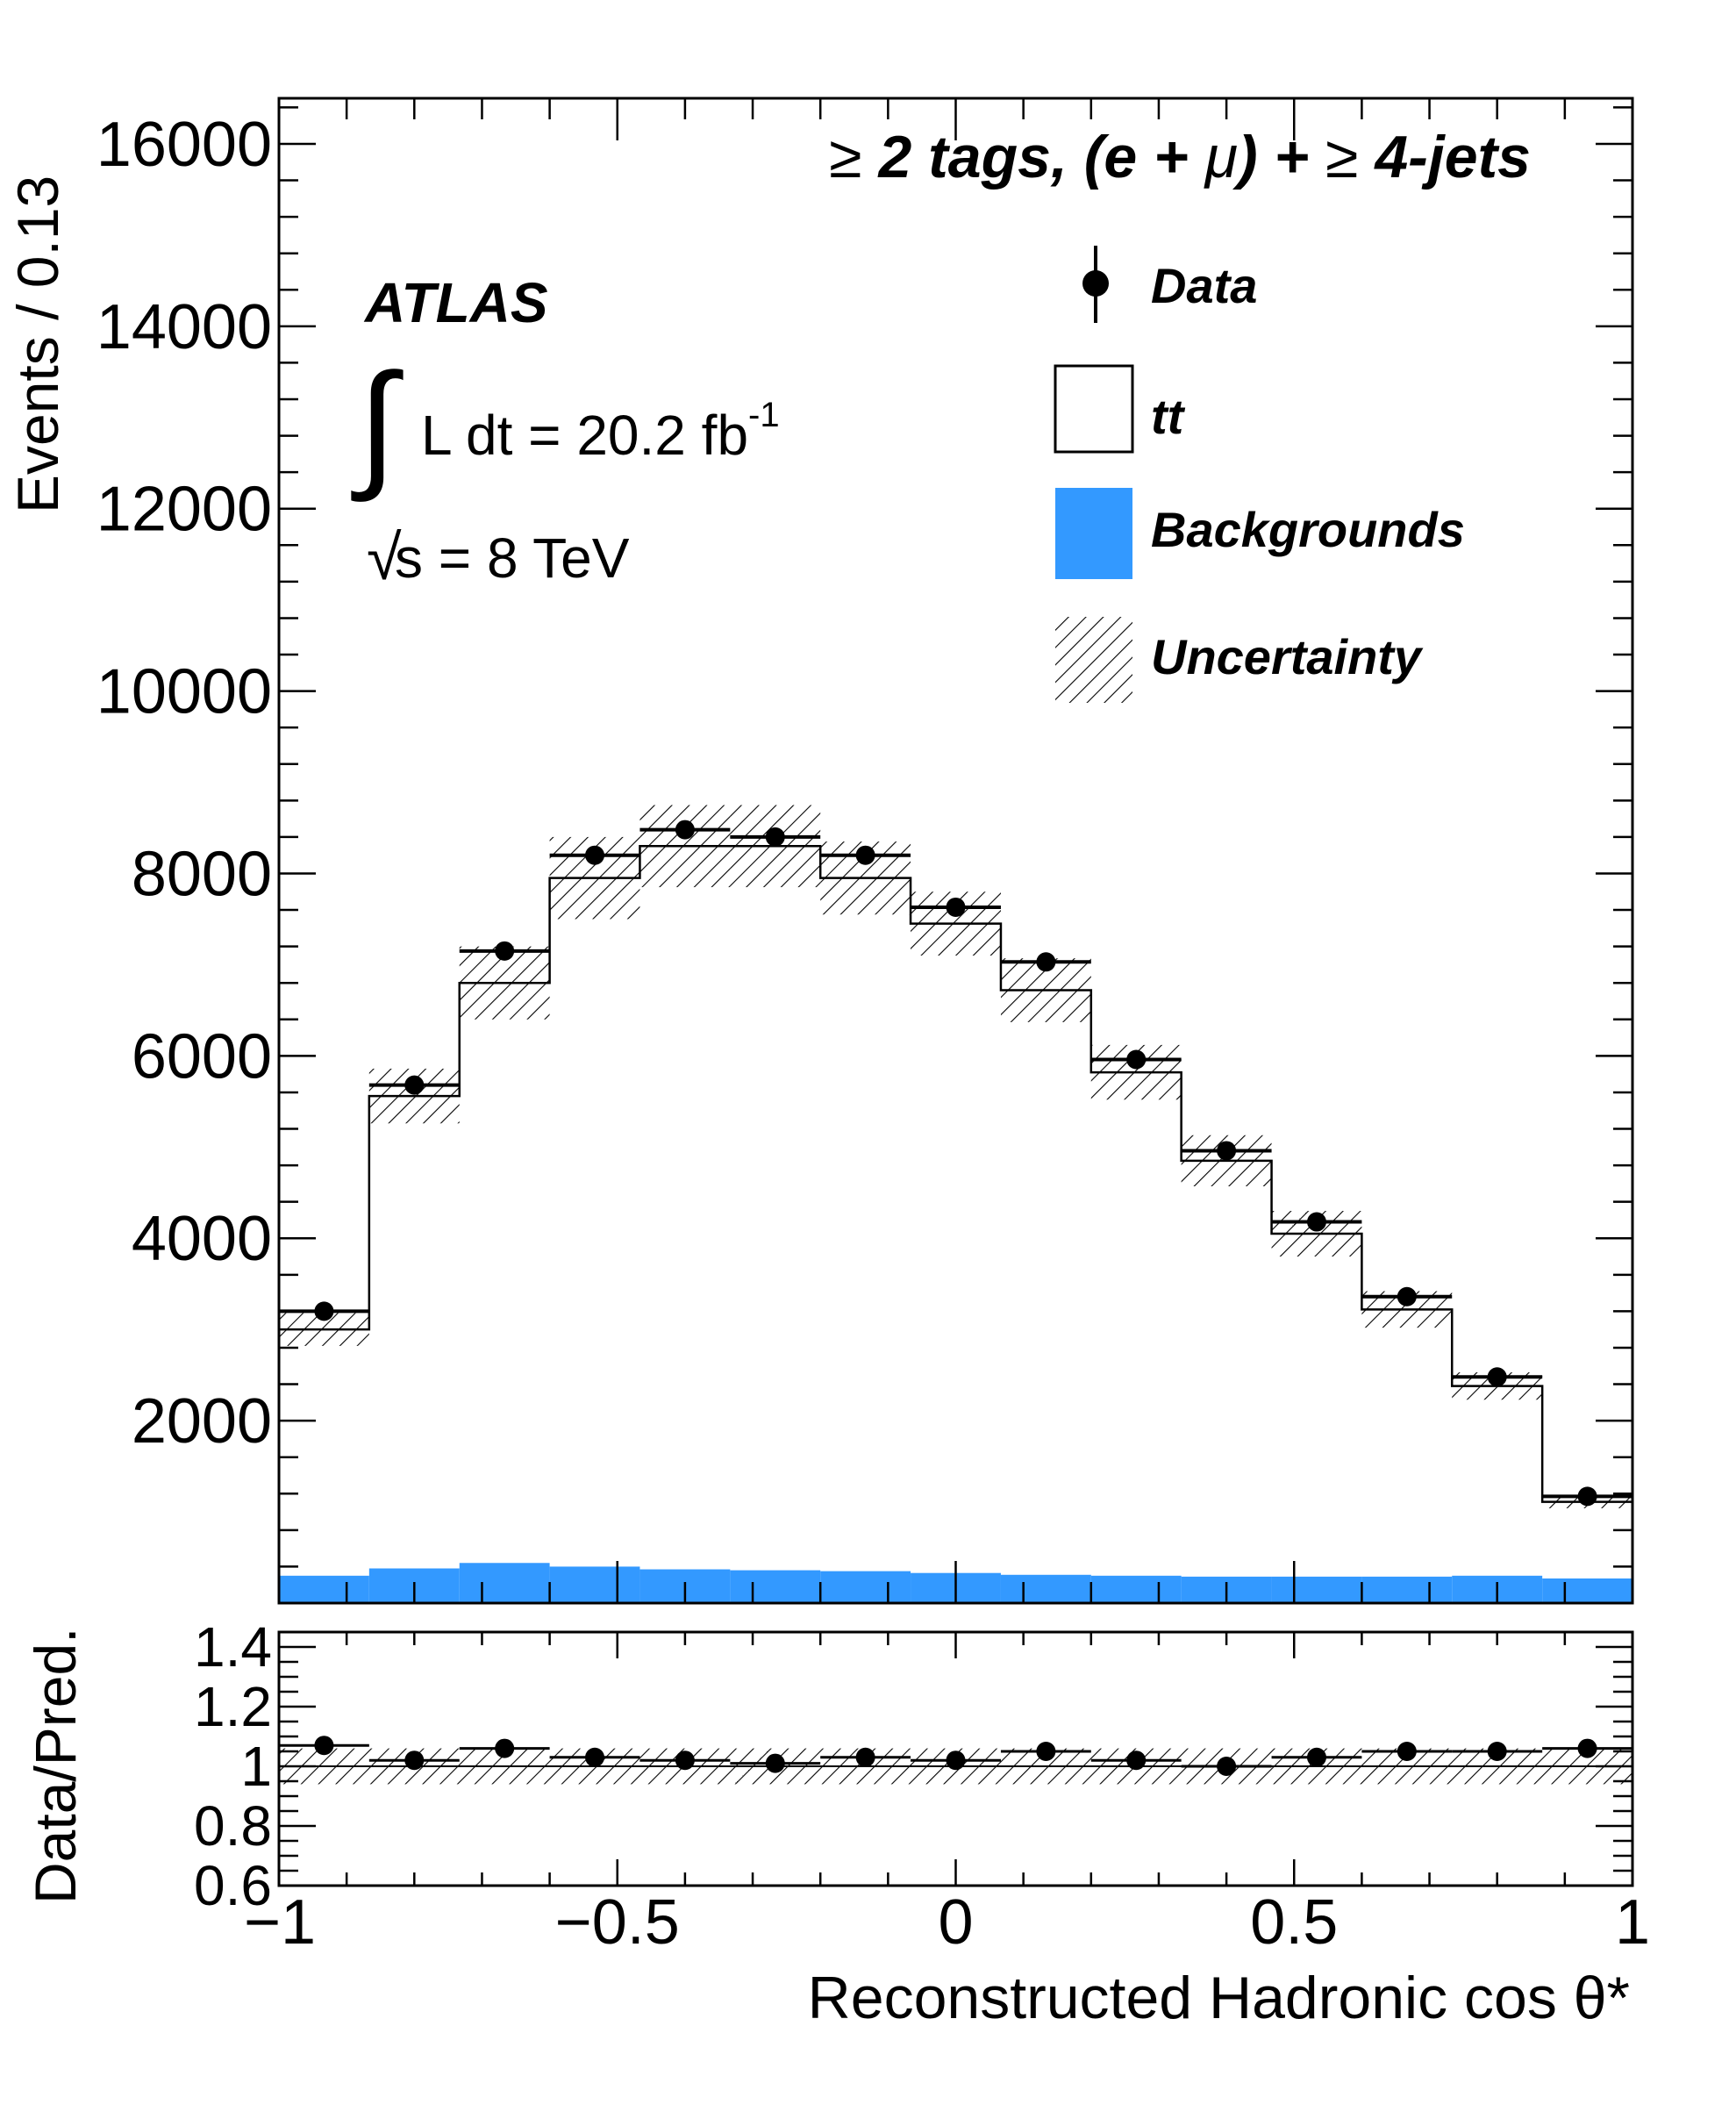  Describe the element at coordinates (1180, 157) in the screenshot. I see `chart-title: ≥ 2 tags, (e + μ) + ≥ 4-jets` at that location.